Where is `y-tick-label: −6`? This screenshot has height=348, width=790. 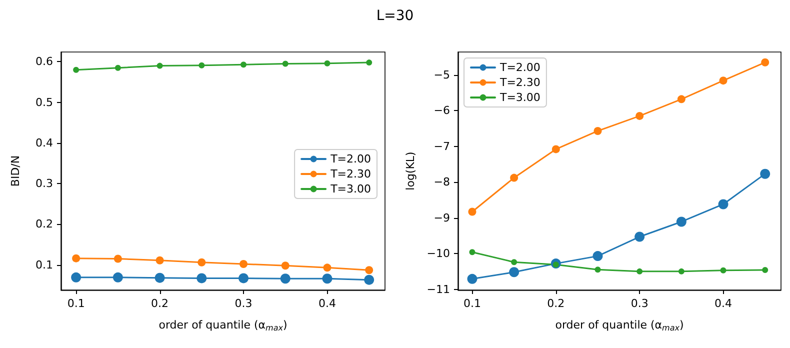
y-tick-label: −6 is located at coordinates (442, 111).